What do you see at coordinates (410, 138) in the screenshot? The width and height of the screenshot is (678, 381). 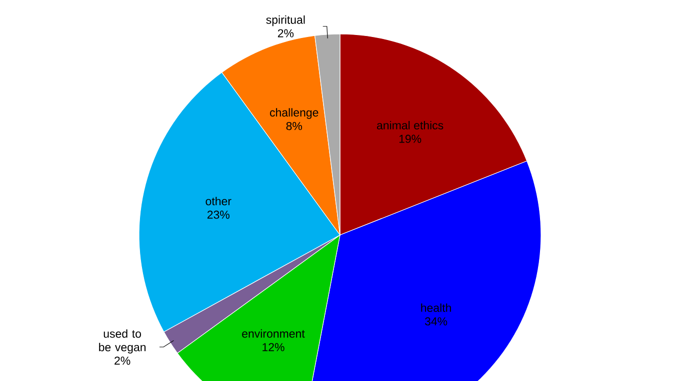 I see `data-label: 19%` at bounding box center [410, 138].